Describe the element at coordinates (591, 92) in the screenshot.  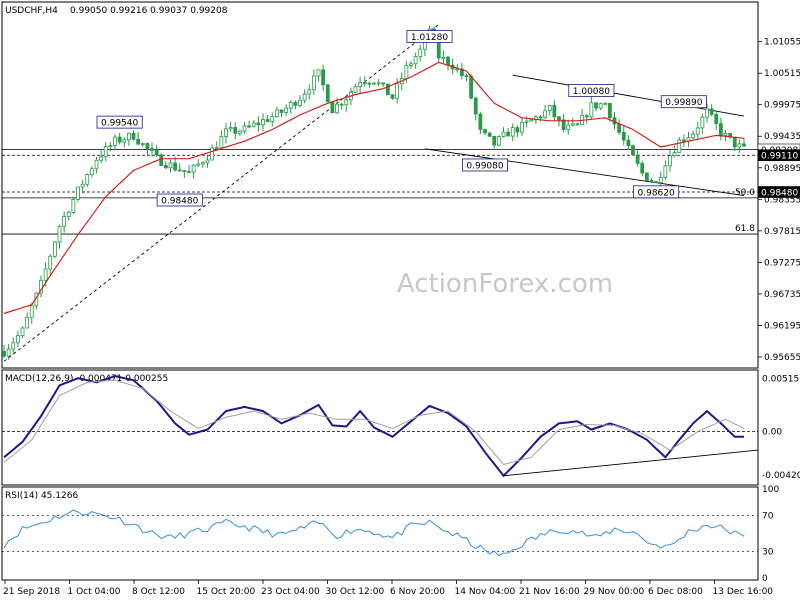
I see `price-label-2: 1.00080` at that location.